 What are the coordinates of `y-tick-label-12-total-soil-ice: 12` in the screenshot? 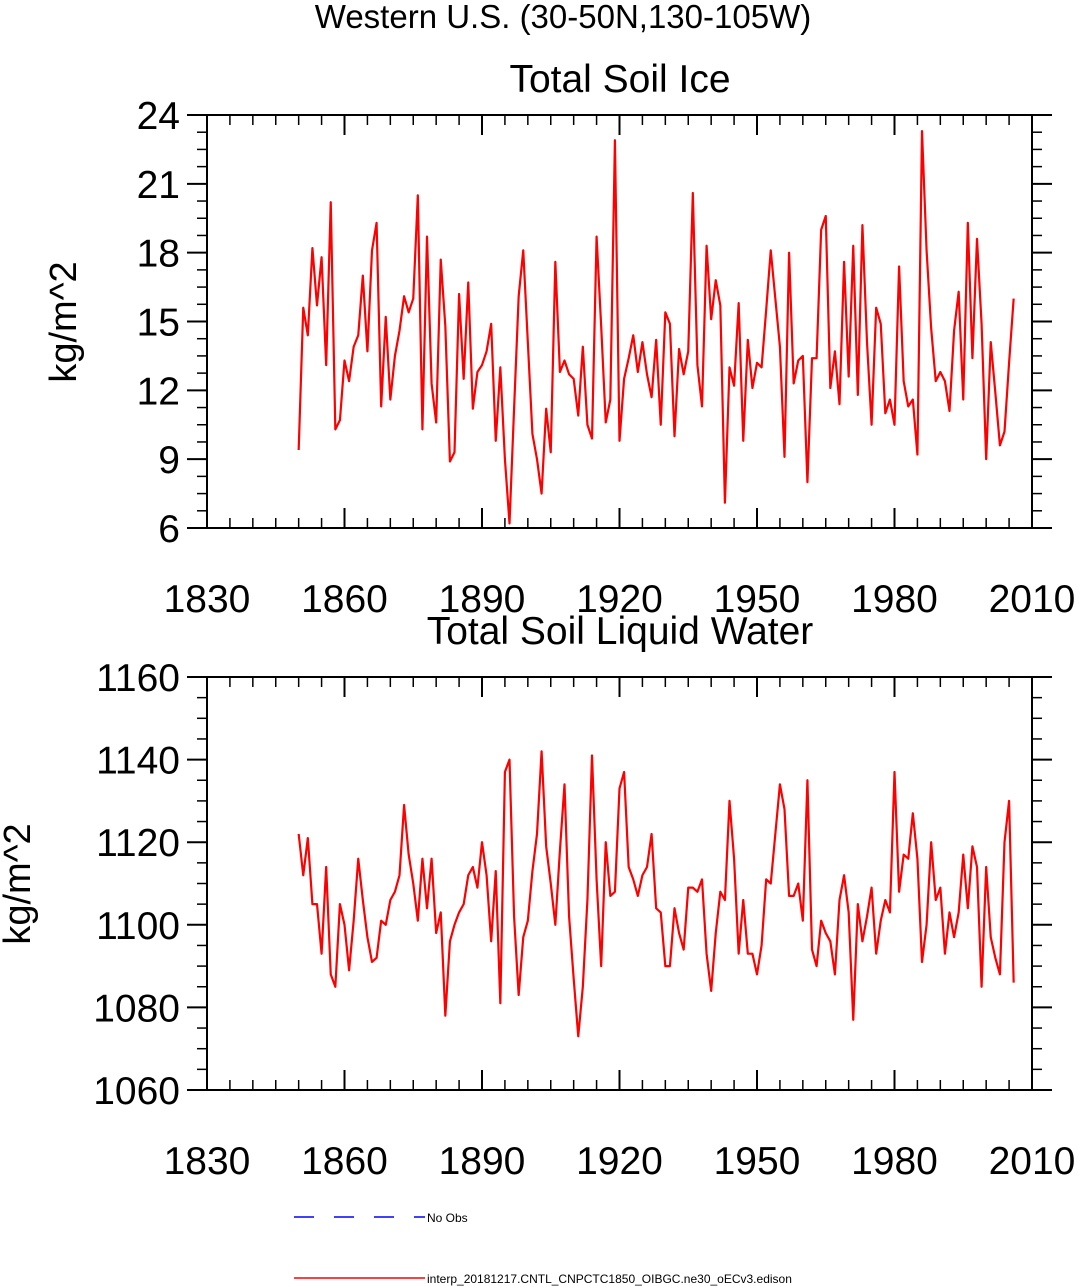 It's located at (158, 391).